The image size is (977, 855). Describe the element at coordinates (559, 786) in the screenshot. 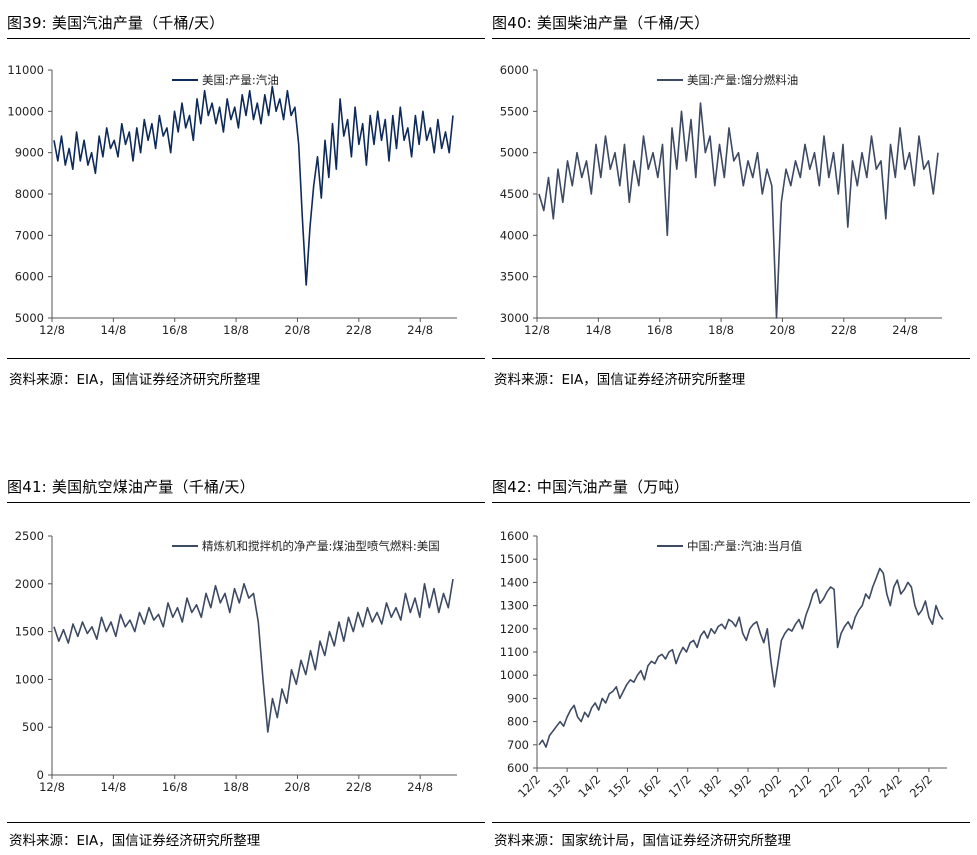

I see `x-tick-label: 13/2` at that location.